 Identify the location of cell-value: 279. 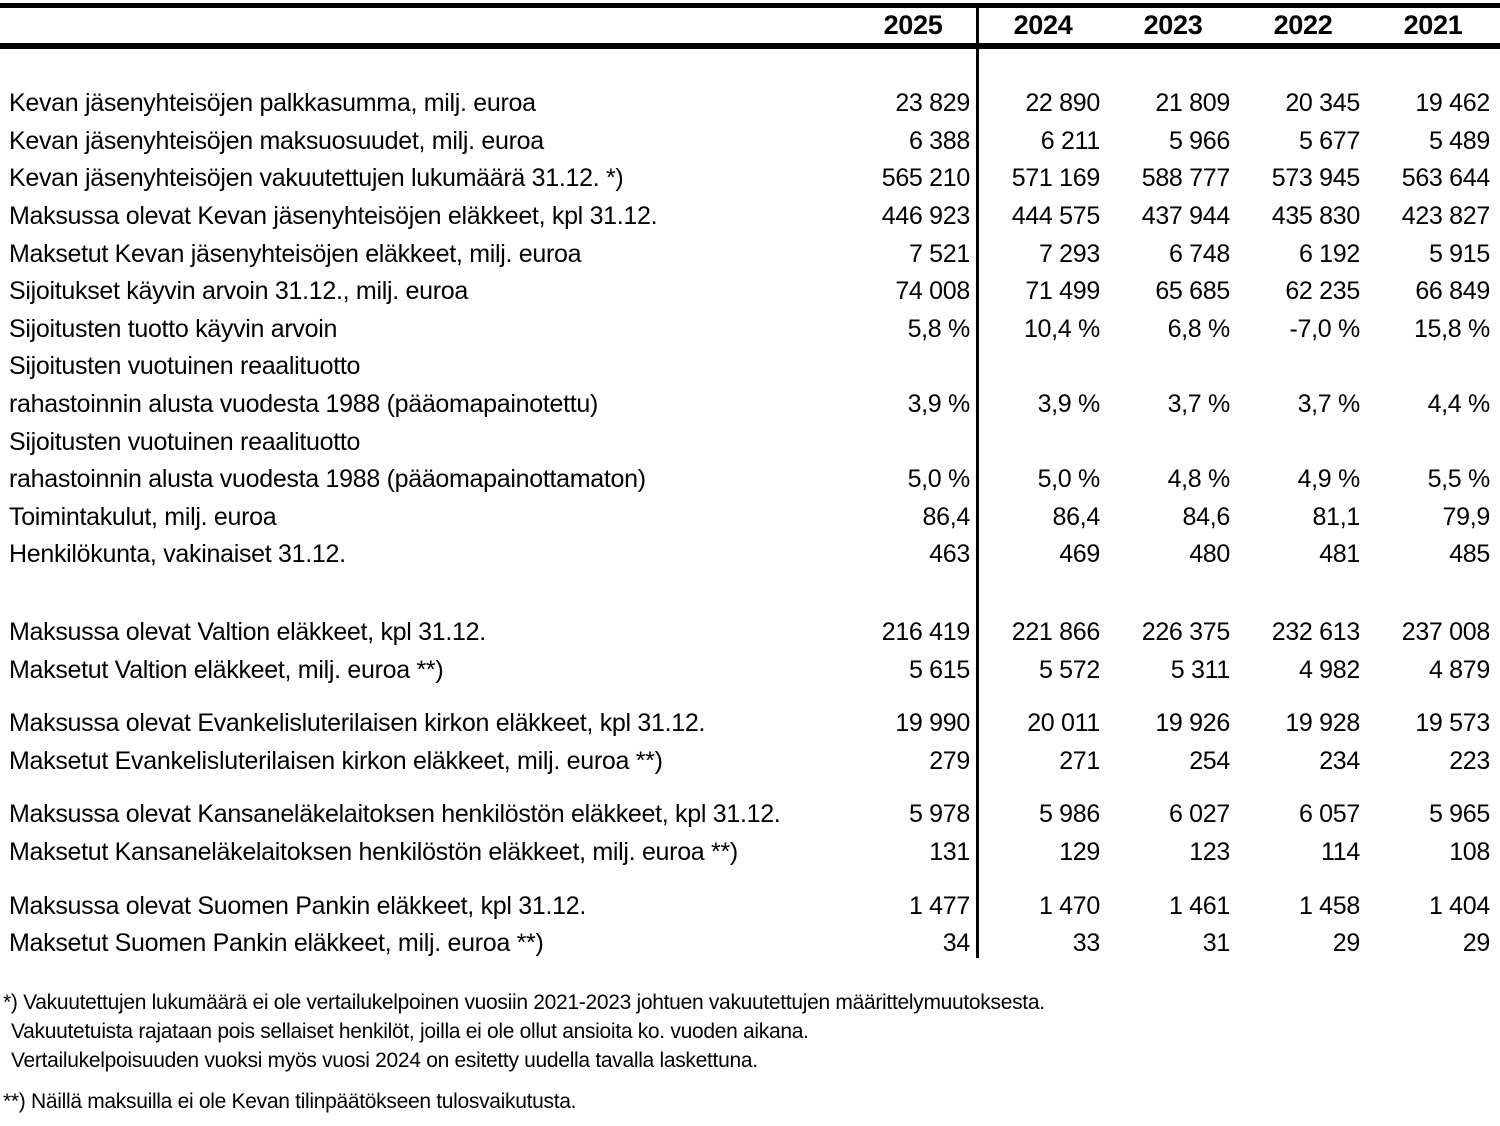
(949, 760).